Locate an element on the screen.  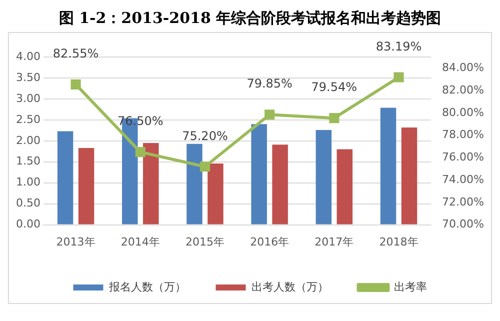
y-tick-label: 2.00 is located at coordinates (28, 140).